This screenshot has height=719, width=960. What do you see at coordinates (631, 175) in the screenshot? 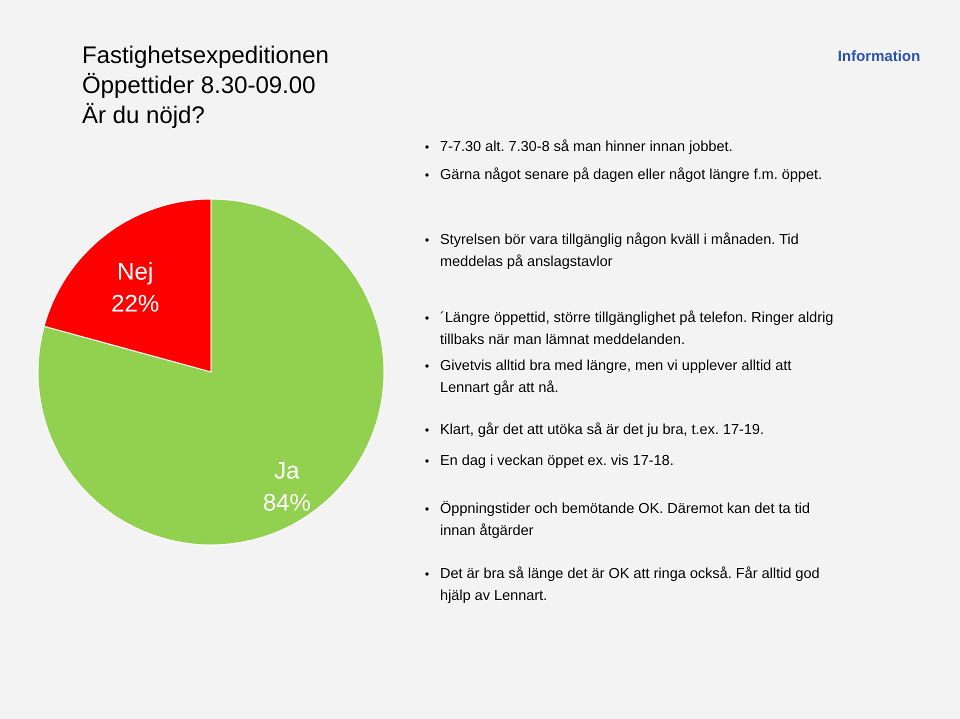
I see `text: Gärna något senare på dagen eller något längre f.m. öppet.` at bounding box center [631, 175].